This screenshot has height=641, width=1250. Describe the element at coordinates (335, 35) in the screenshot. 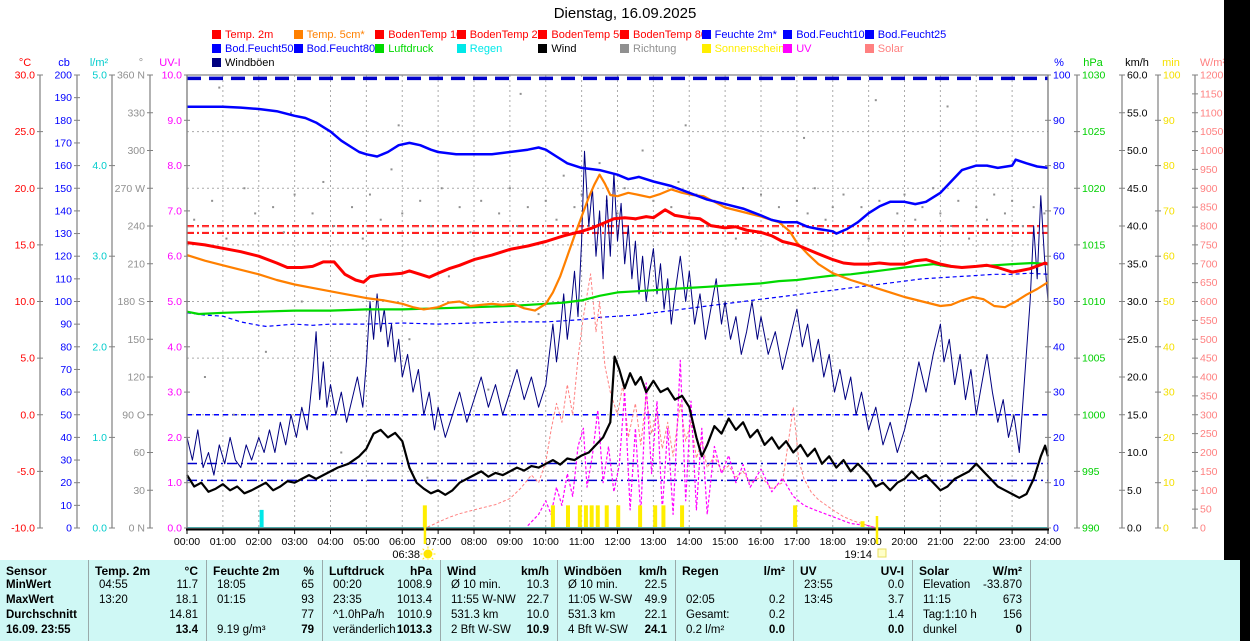

I see `legend-label: Temp. 5cm*` at that location.